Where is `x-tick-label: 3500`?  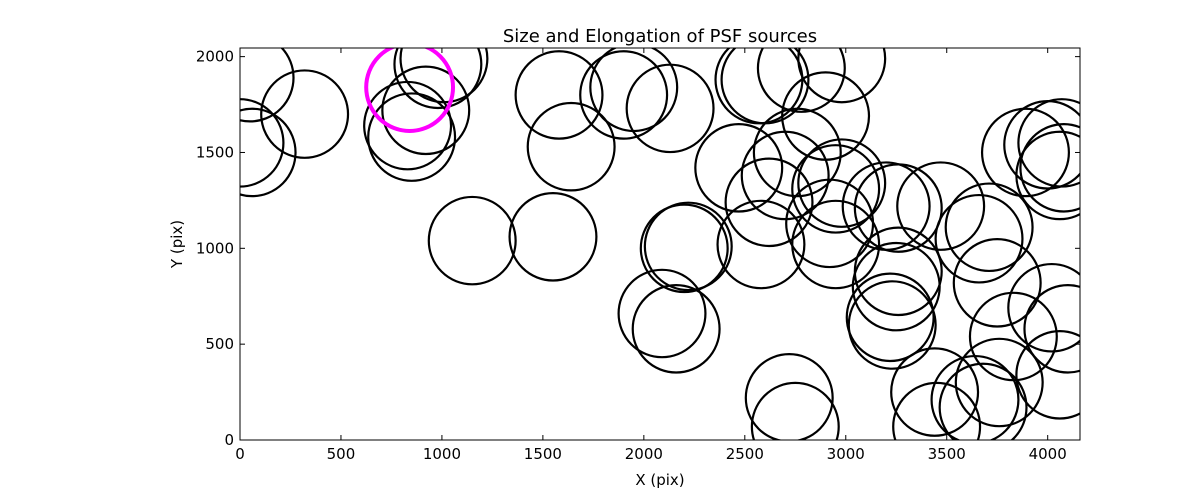 x-tick-label: 3500 is located at coordinates (947, 454).